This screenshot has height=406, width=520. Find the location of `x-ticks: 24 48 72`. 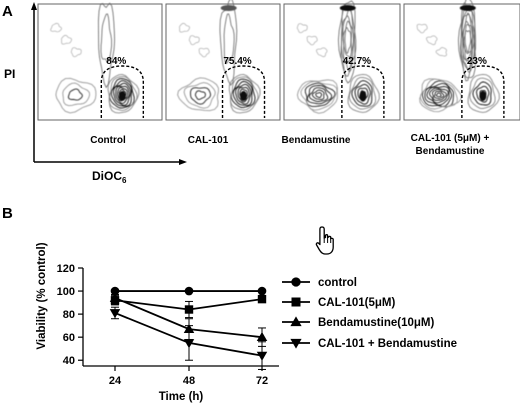

x-ticks: 24 48 72 is located at coordinates (188, 376).